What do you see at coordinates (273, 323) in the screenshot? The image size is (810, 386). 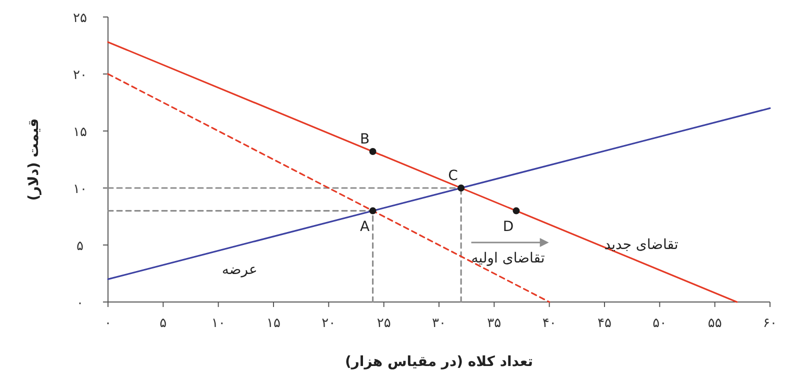 I see `x-tick-label: ۱۵` at bounding box center [273, 323].